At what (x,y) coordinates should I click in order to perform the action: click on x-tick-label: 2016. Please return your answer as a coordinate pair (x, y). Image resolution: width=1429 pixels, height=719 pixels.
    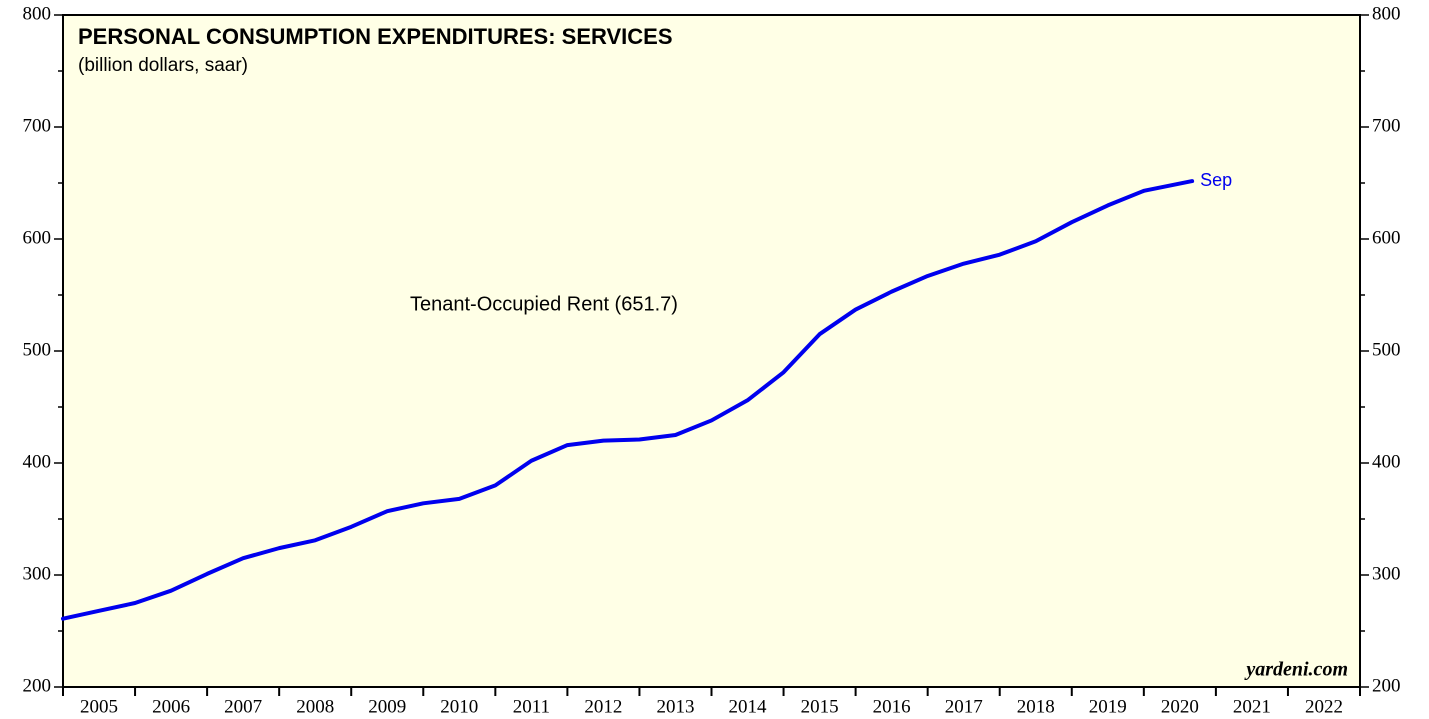
    Looking at the image, I should click on (892, 706).